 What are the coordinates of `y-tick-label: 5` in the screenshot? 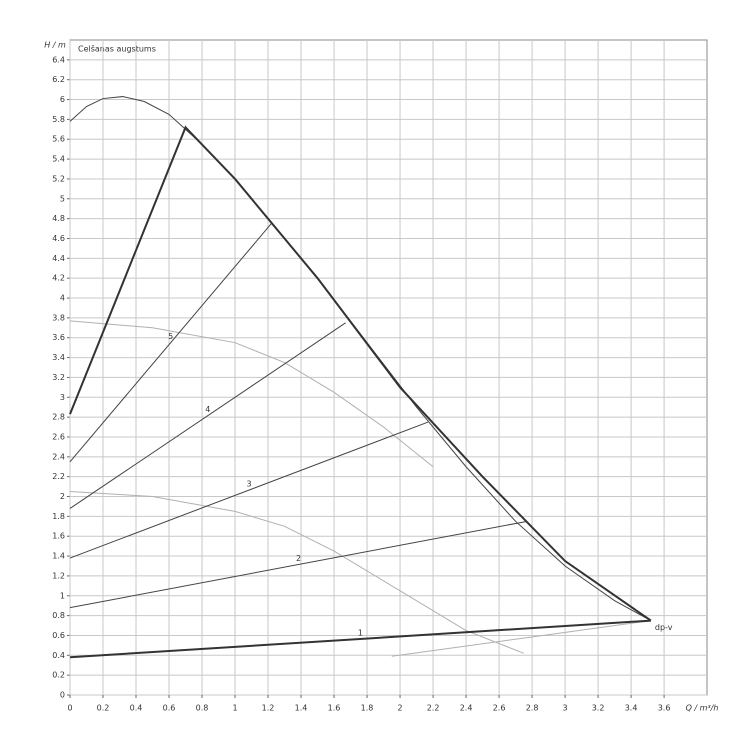 It's located at (62, 198).